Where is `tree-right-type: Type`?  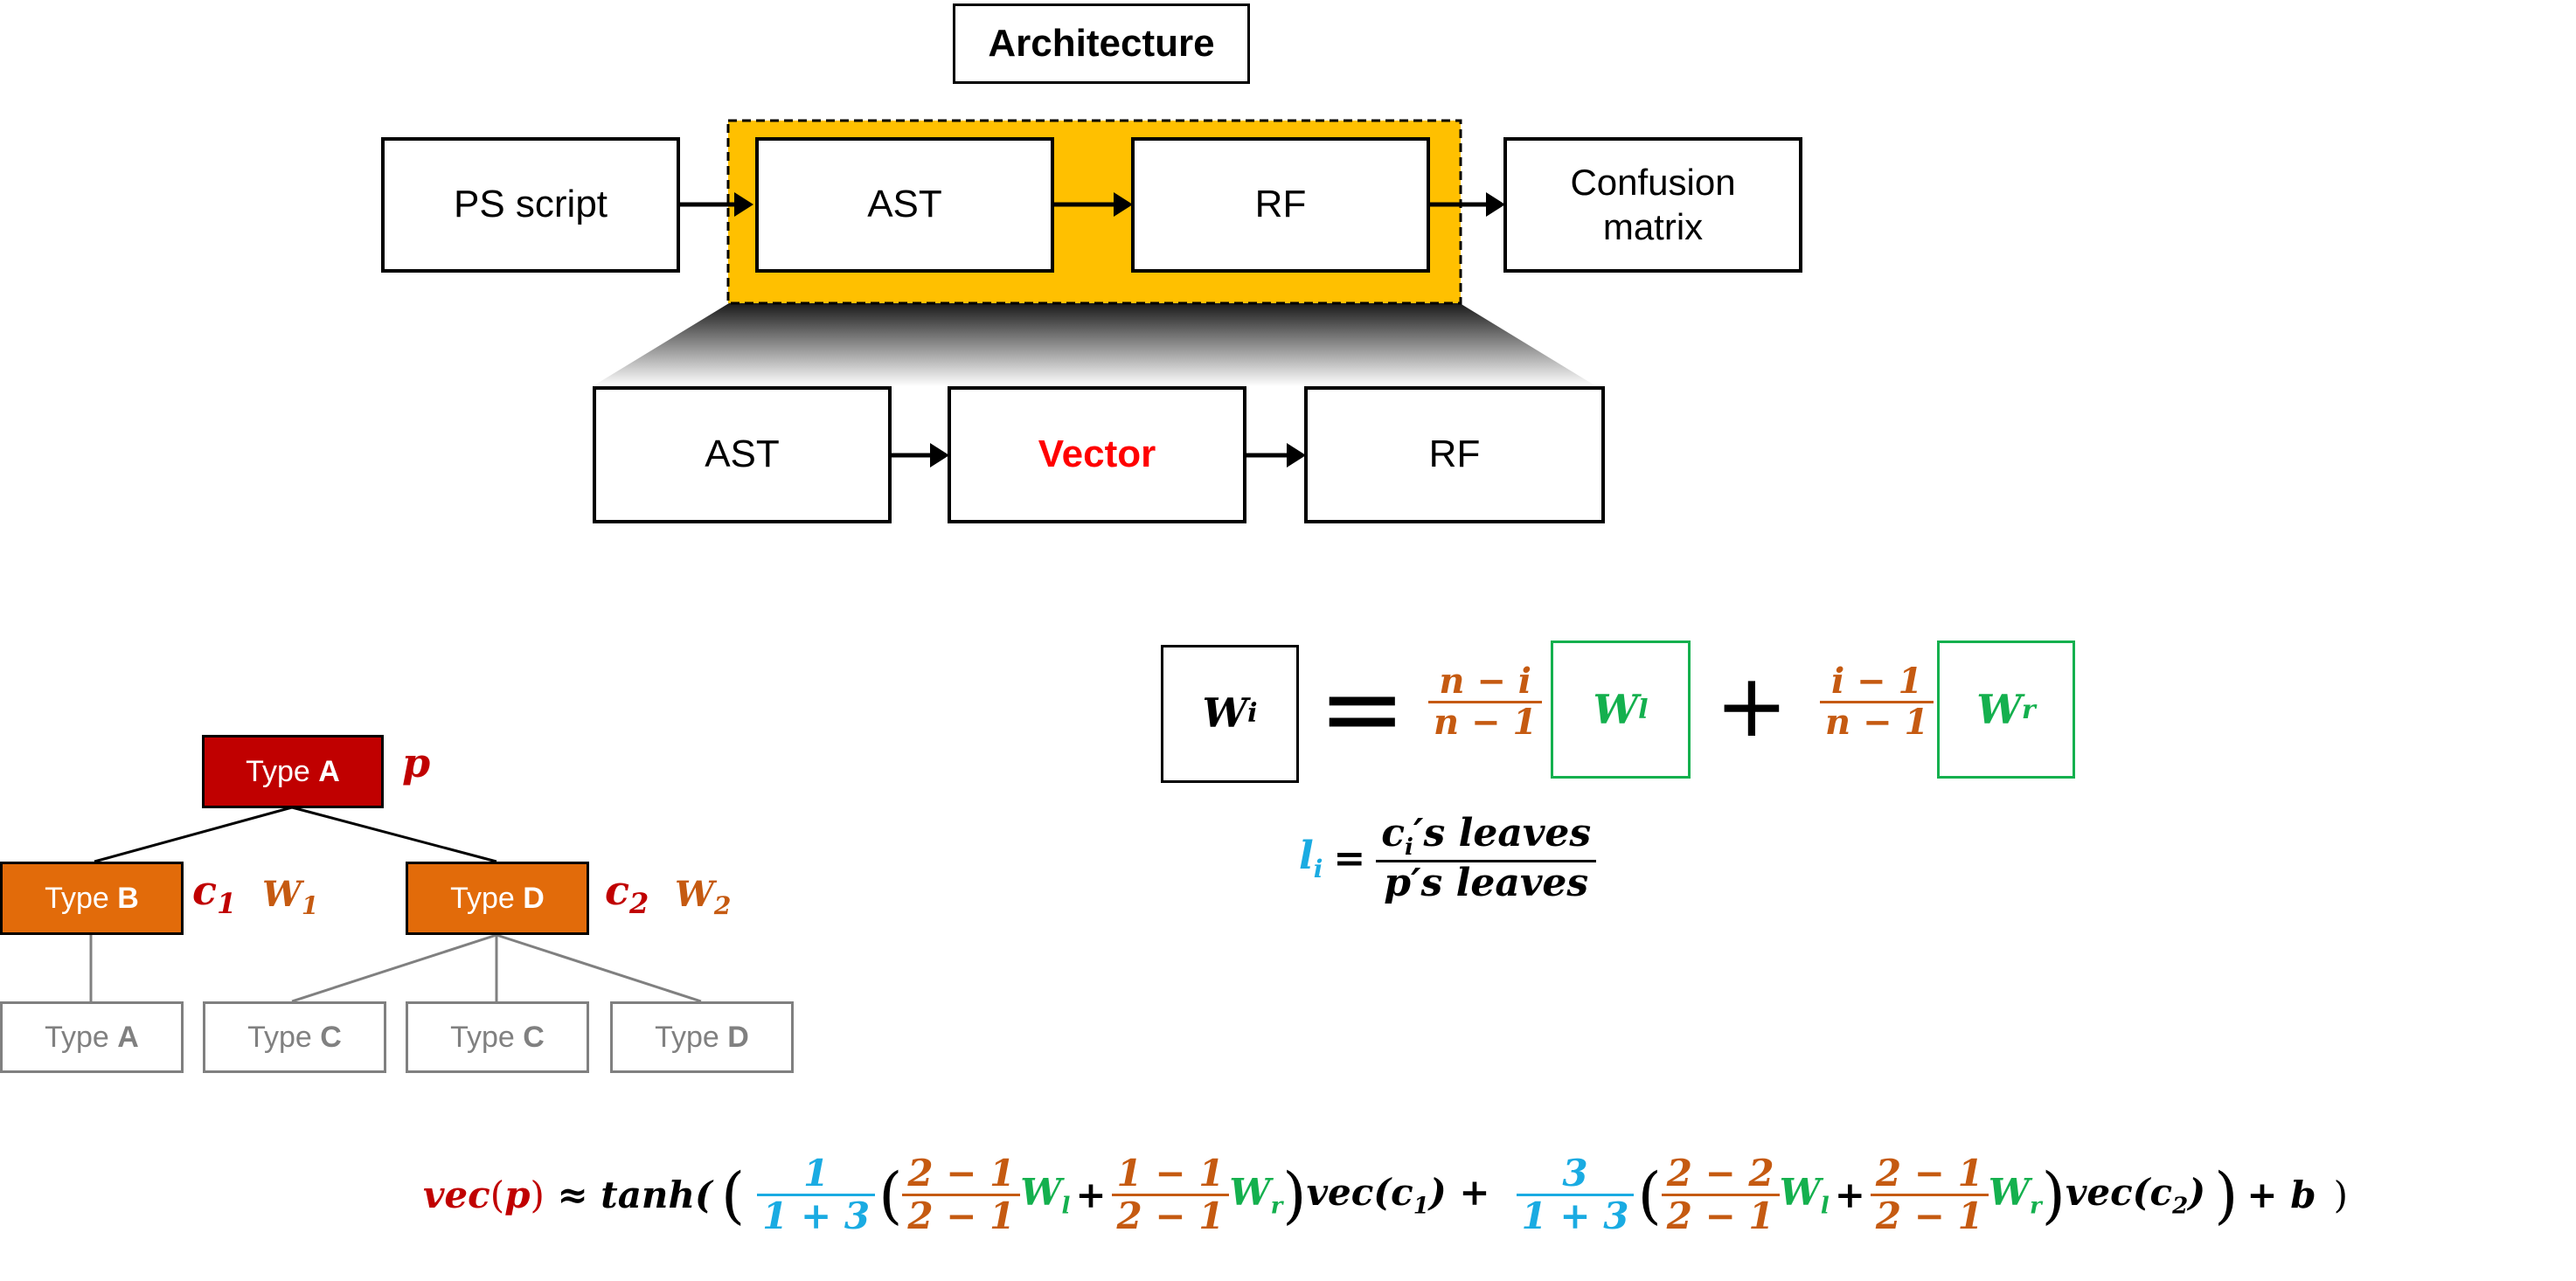
tree-right-type: Type is located at coordinates (487, 898).